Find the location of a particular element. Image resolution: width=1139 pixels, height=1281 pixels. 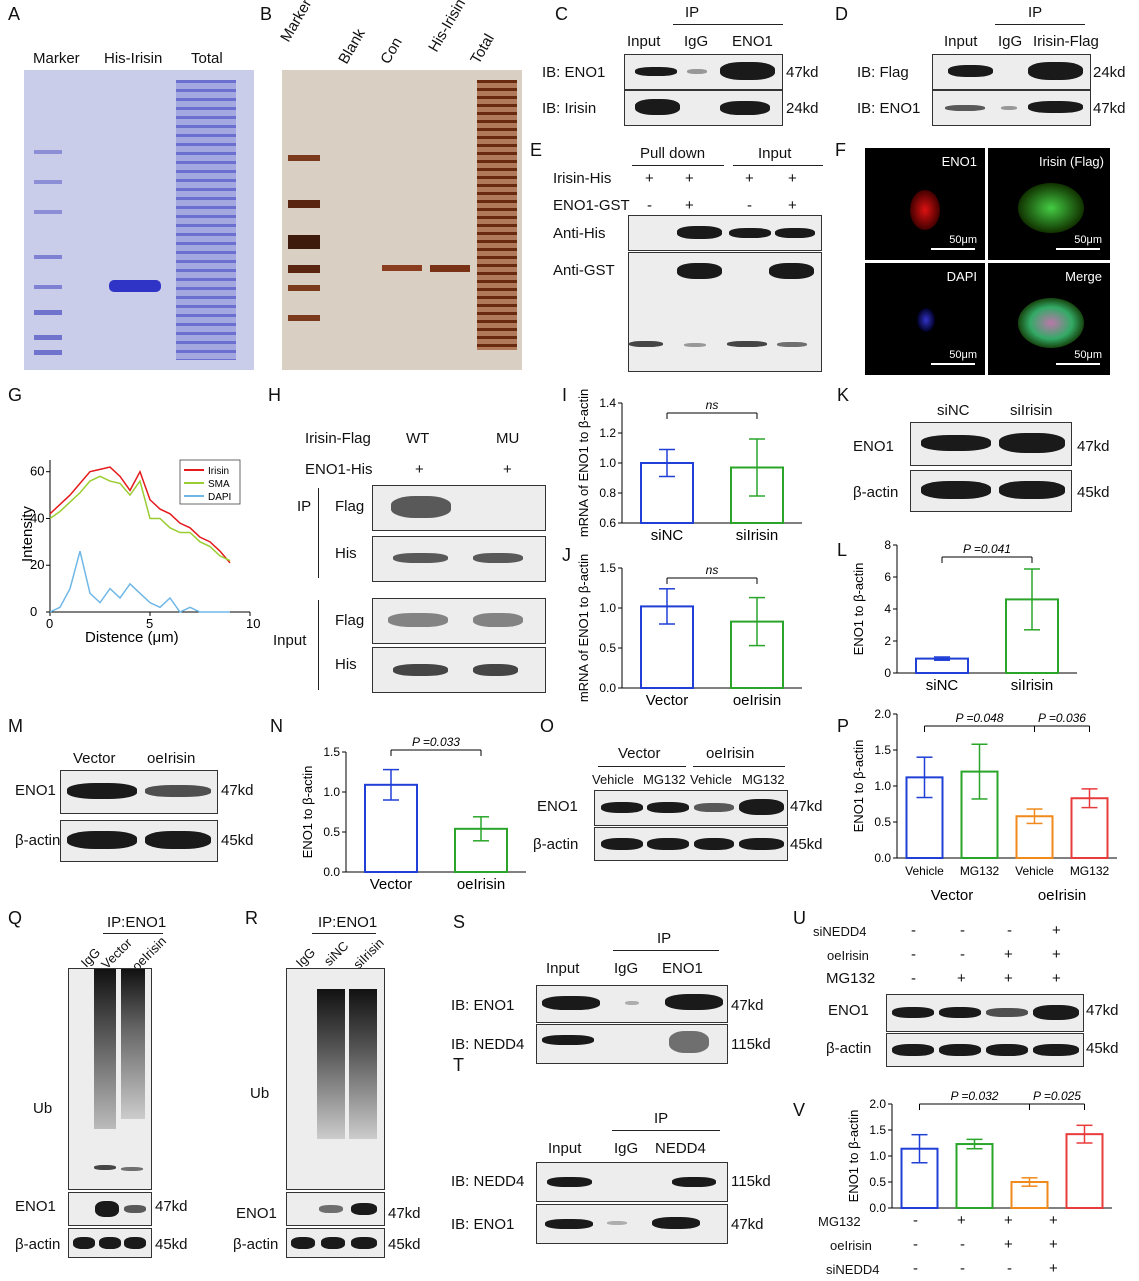

ip-header: IP is located at coordinates (661, 1118).